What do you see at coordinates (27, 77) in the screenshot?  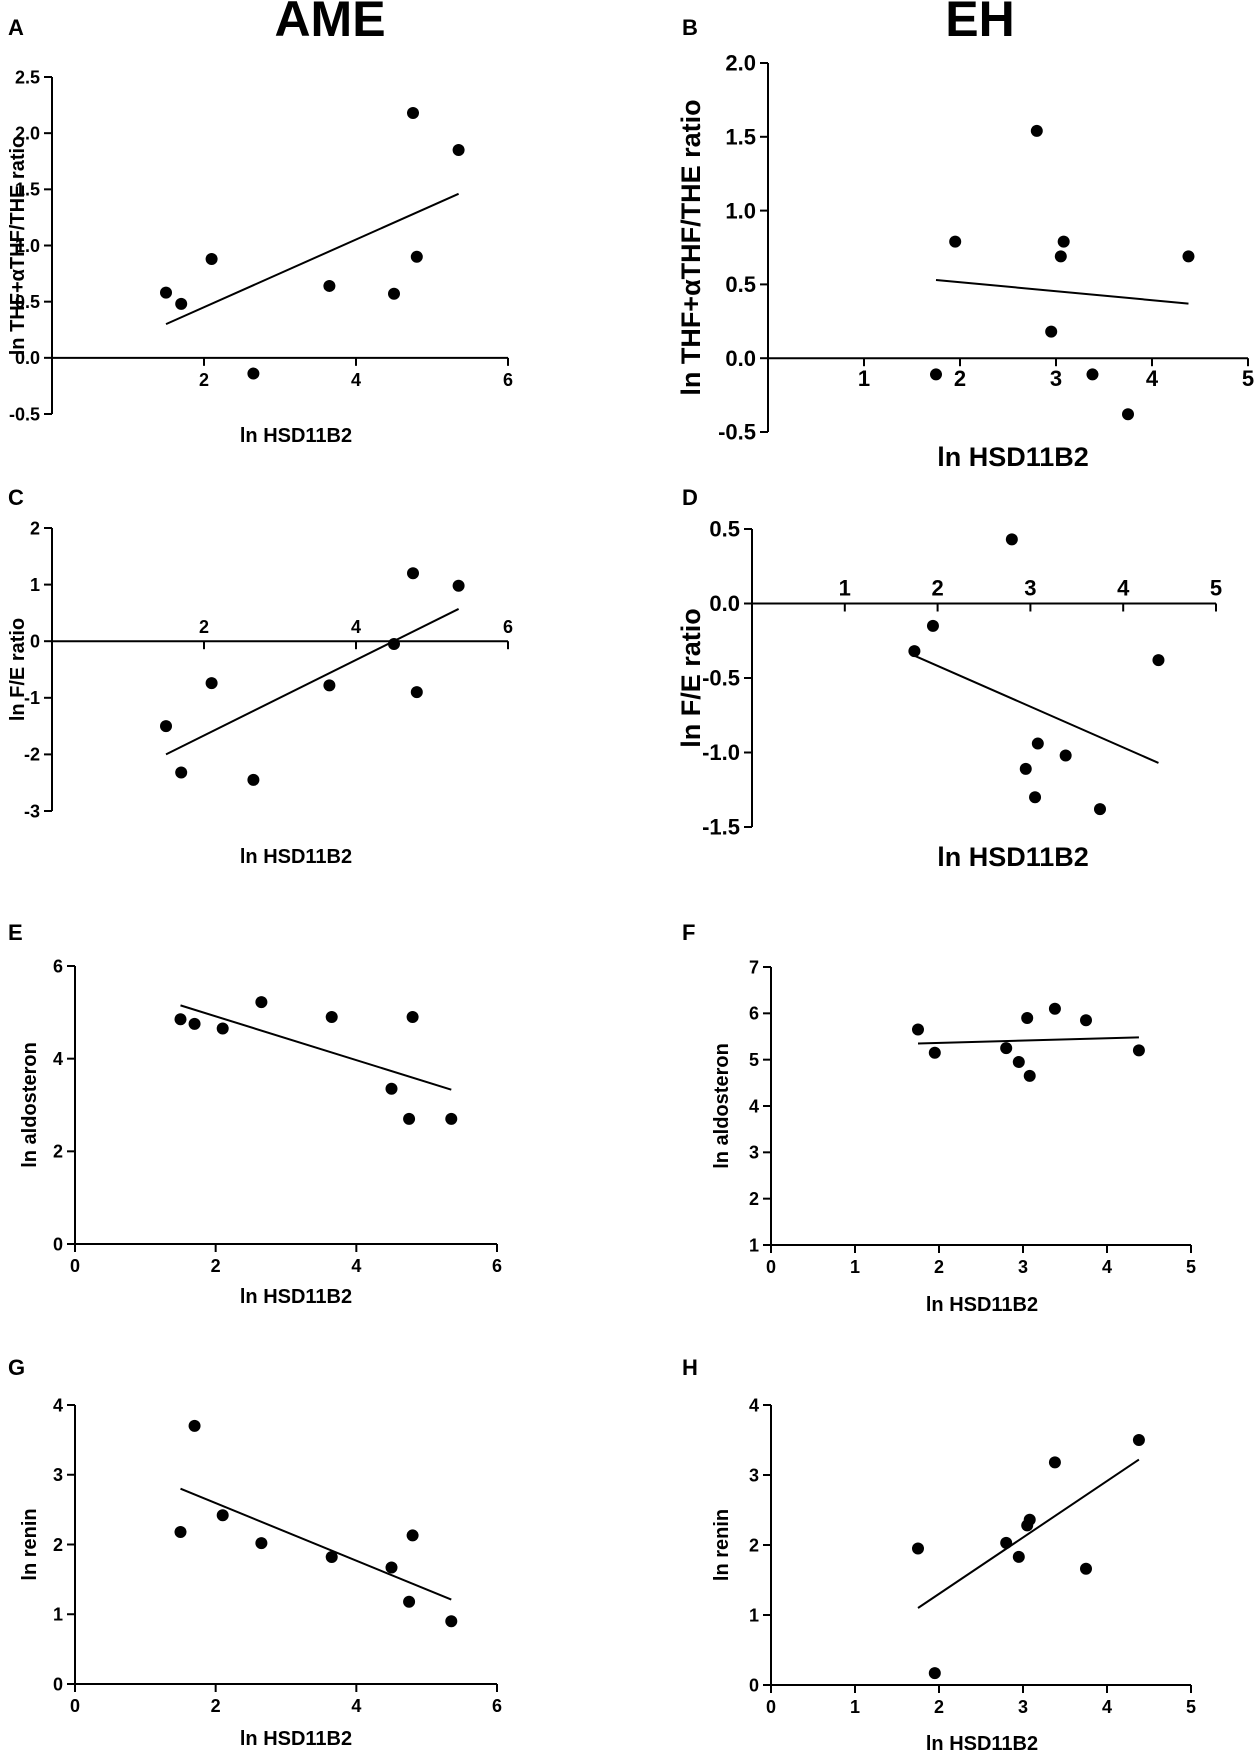 I see `y-tick-label: 2.5` at bounding box center [27, 77].